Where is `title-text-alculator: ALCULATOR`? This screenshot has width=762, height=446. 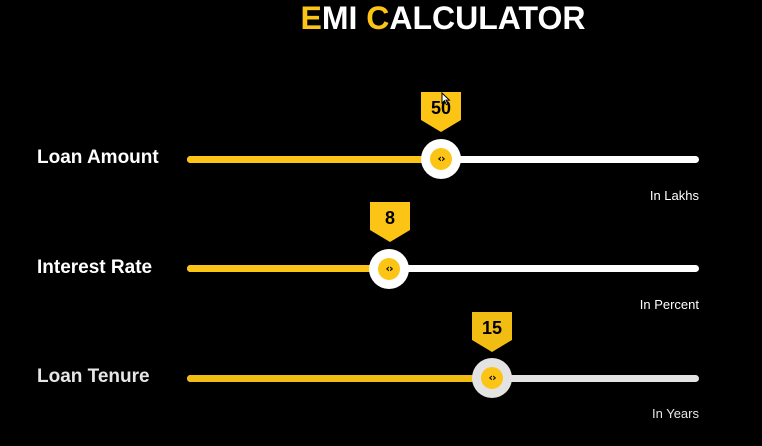 title-text-alculator: ALCULATOR is located at coordinates (487, 18).